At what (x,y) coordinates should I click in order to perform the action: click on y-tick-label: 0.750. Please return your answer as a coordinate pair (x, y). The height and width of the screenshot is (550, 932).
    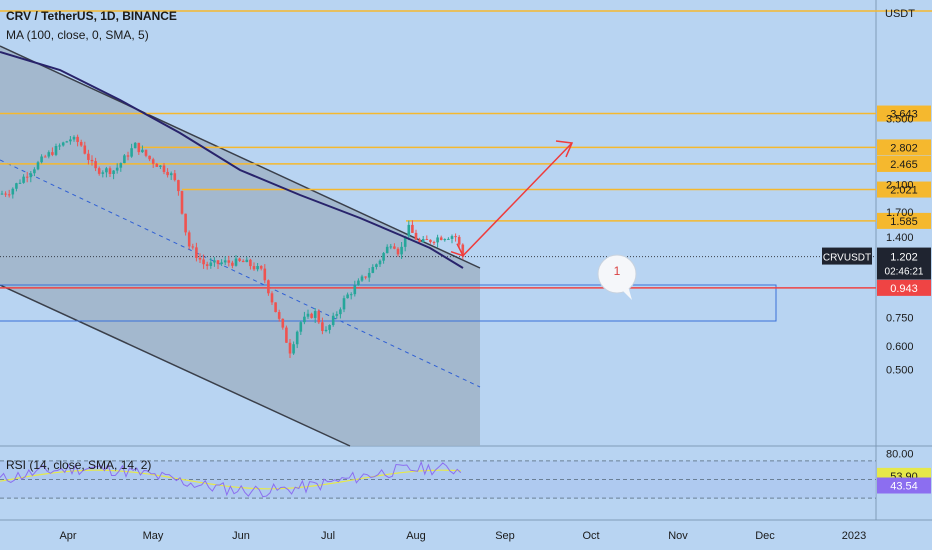
    Looking at the image, I should click on (900, 318).